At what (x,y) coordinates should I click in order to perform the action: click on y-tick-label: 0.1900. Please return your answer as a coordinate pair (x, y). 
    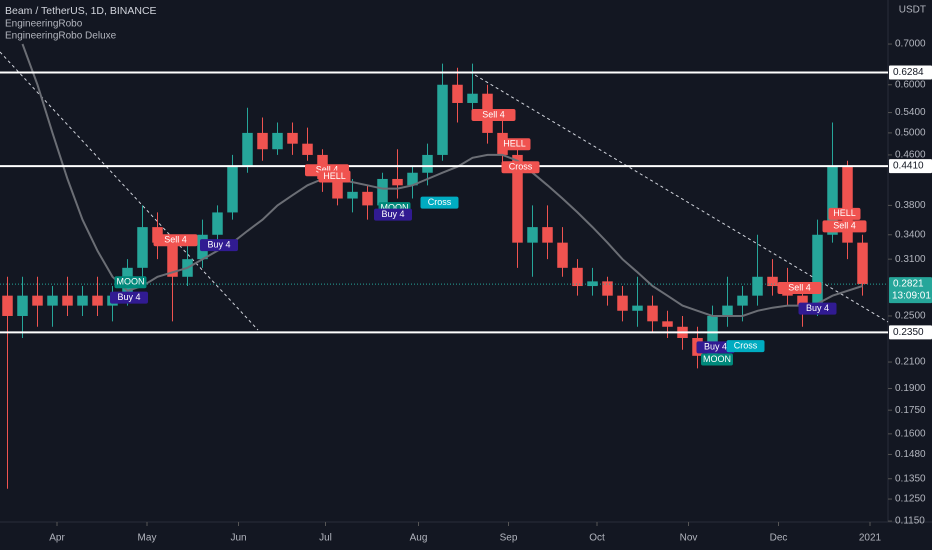
    Looking at the image, I should click on (910, 388).